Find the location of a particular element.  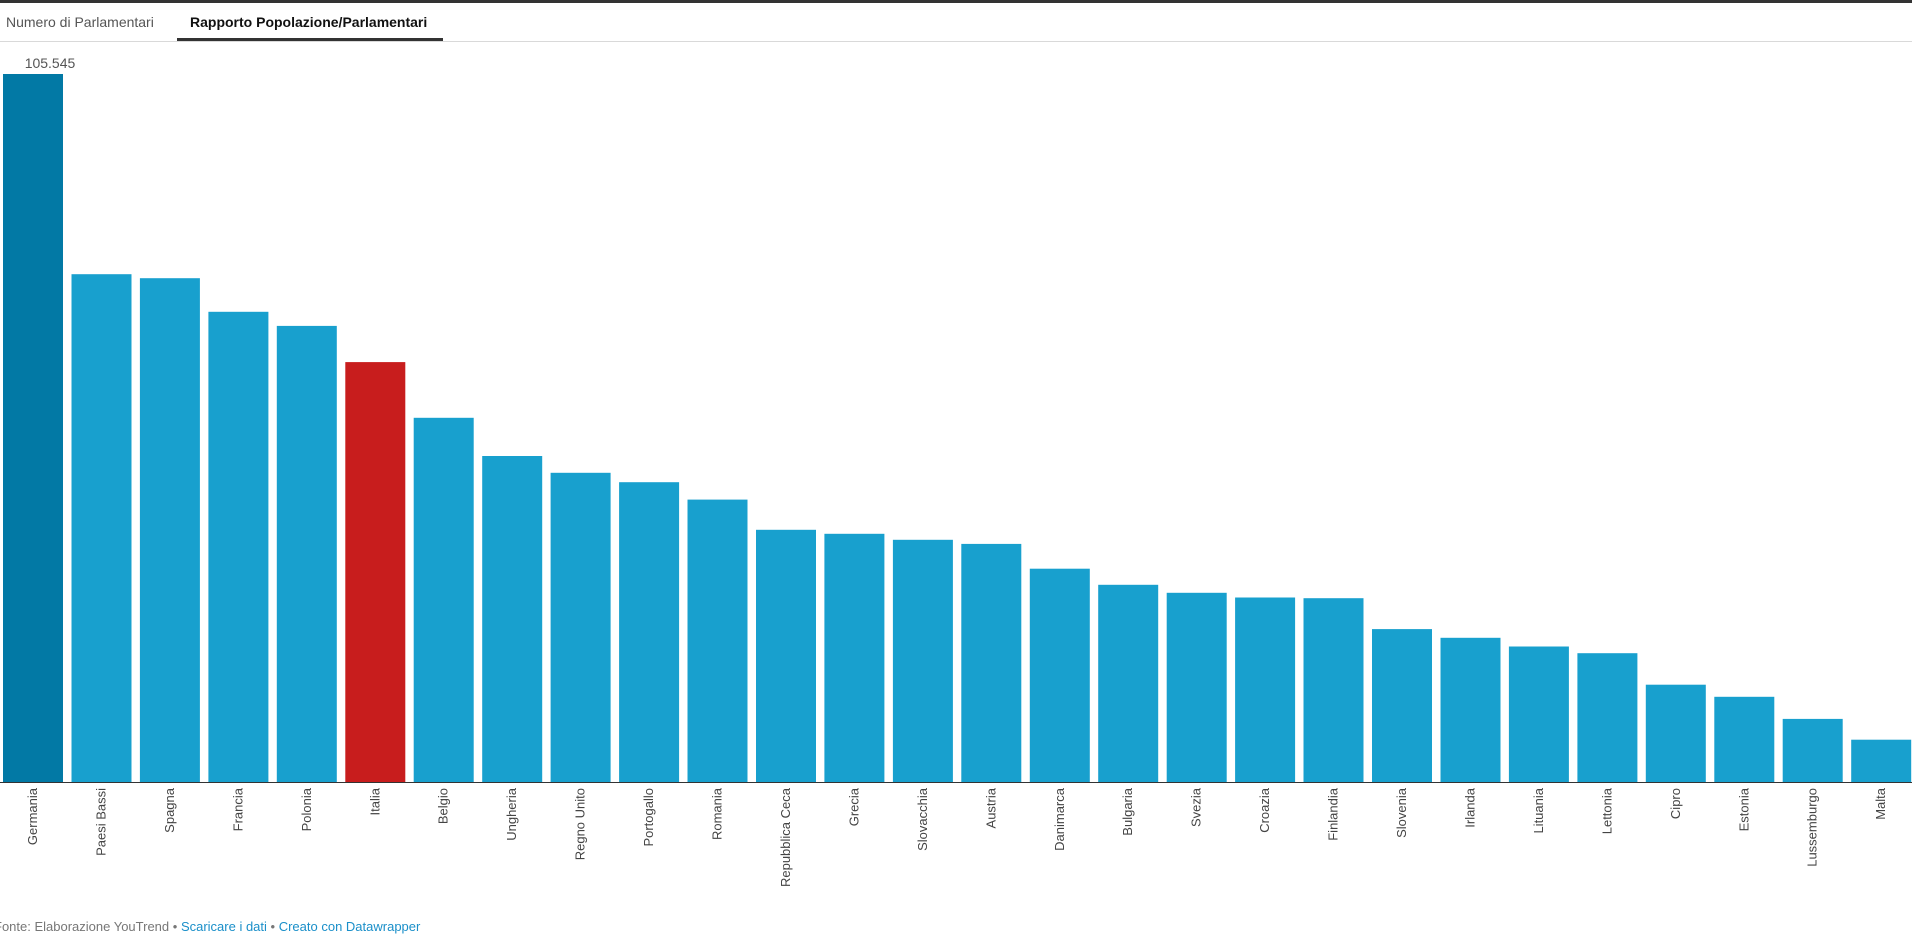

bar-polonia is located at coordinates (306, 553).